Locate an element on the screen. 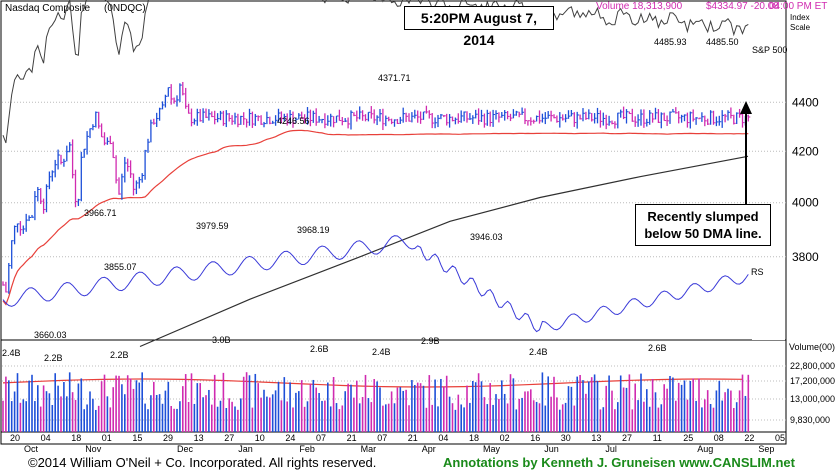 The width and height of the screenshot is (840, 472). index-symbol: (0NDQC) is located at coordinates (125, 8).